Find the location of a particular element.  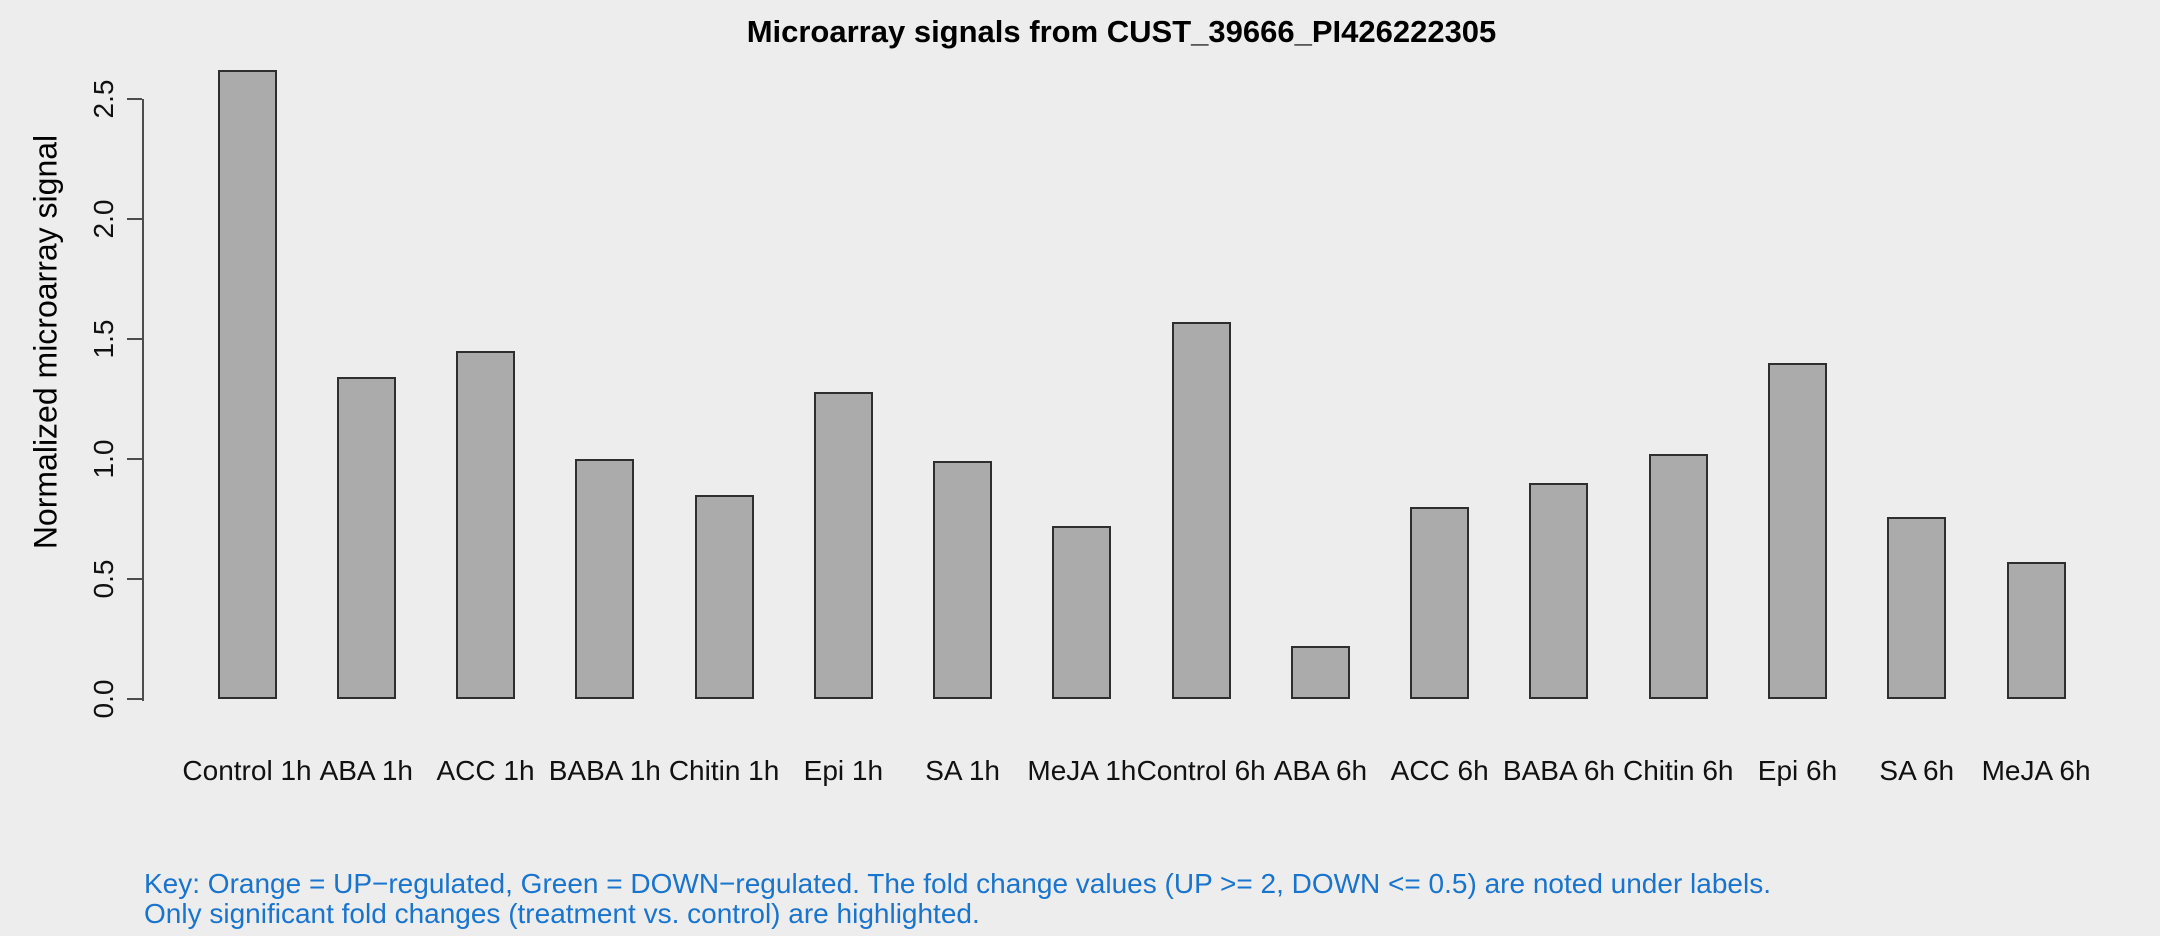

x-tick-label: Epi 6h is located at coordinates (1797, 770).